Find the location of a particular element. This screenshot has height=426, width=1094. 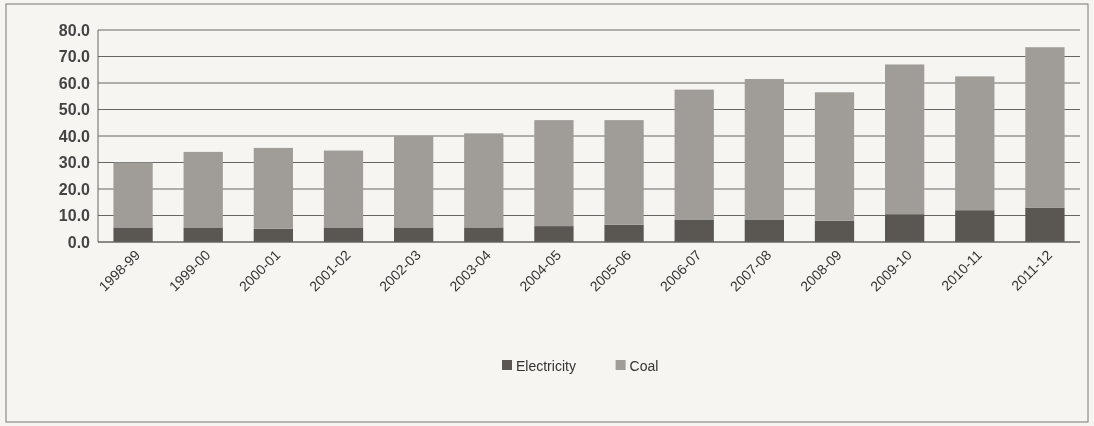

y-tick-label: 80.0 is located at coordinates (74, 30).